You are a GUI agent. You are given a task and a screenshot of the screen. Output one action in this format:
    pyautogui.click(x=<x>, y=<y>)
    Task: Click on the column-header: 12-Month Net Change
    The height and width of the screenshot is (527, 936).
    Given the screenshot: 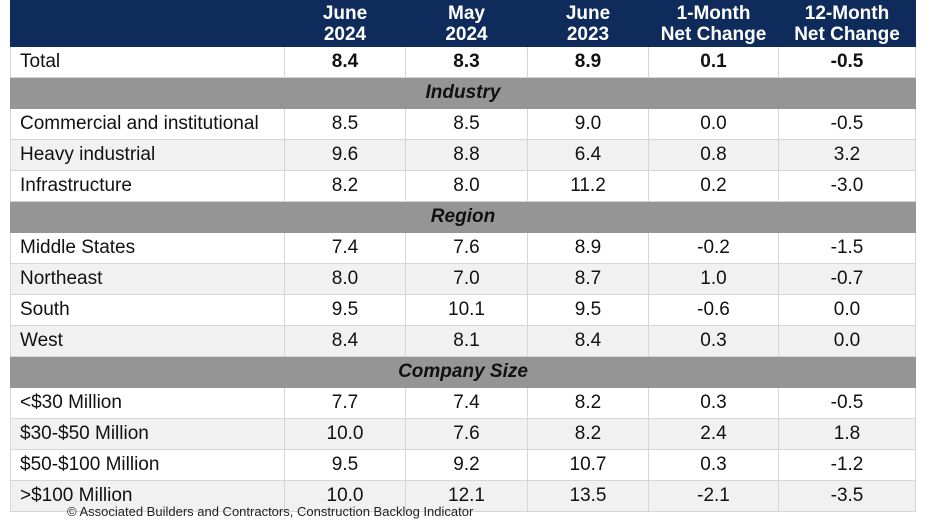 What is the action you would take?
    pyautogui.click(x=847, y=23)
    